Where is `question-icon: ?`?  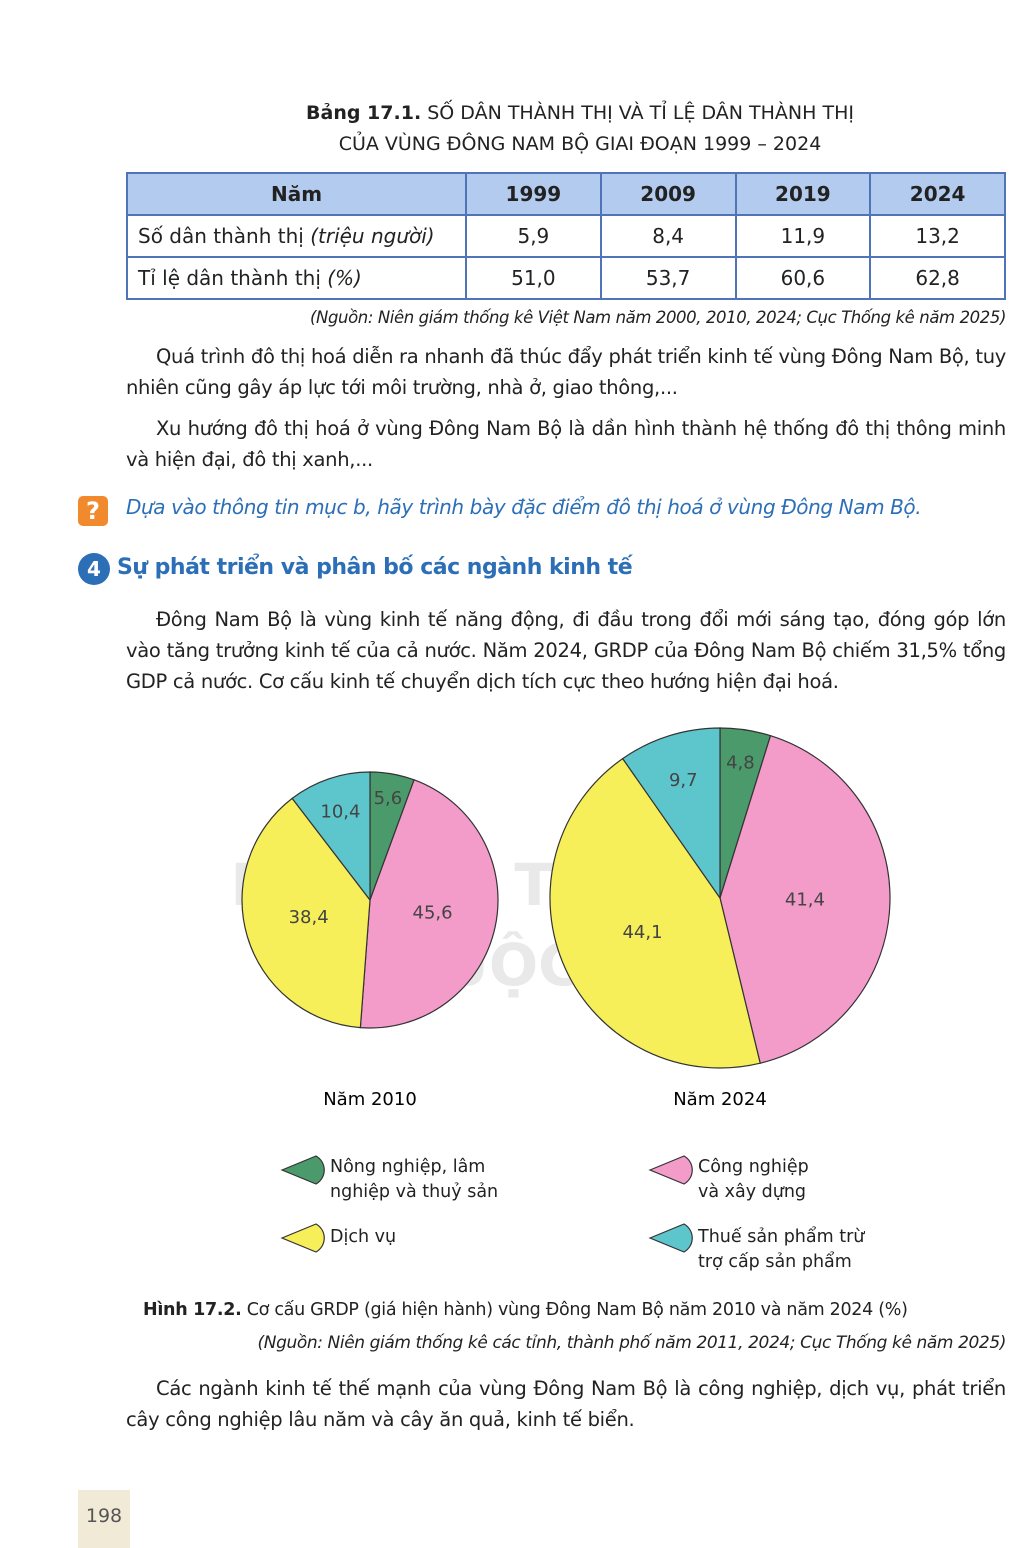 question-icon: ? is located at coordinates (93, 511).